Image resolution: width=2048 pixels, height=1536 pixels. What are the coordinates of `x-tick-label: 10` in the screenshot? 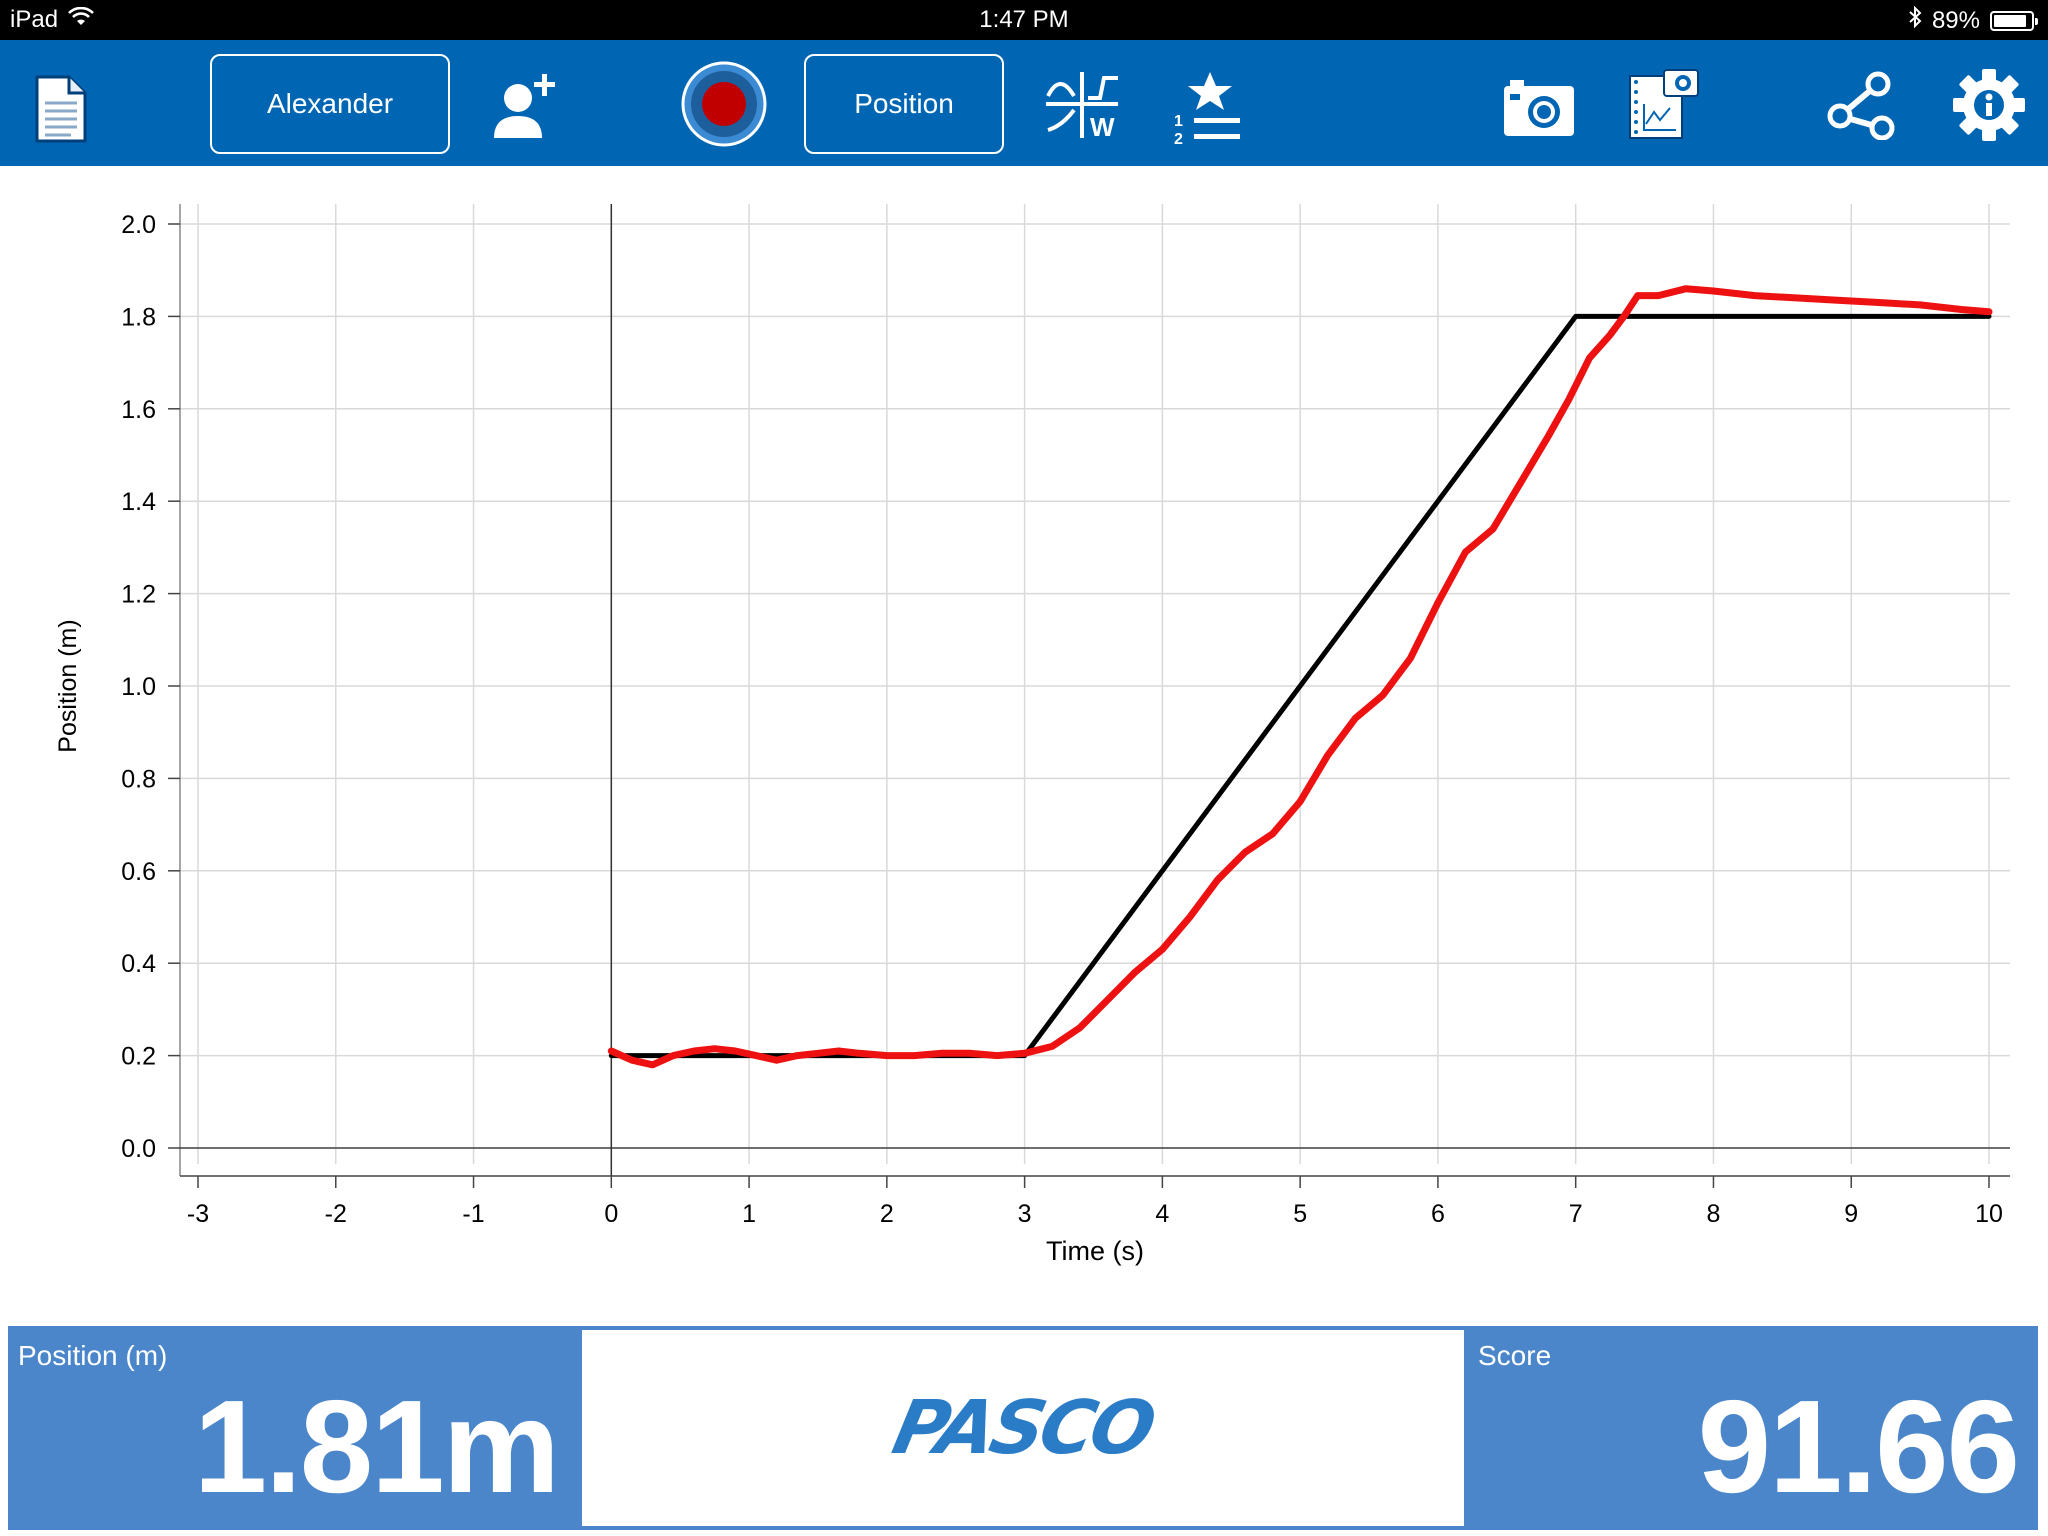 It's located at (1989, 1214).